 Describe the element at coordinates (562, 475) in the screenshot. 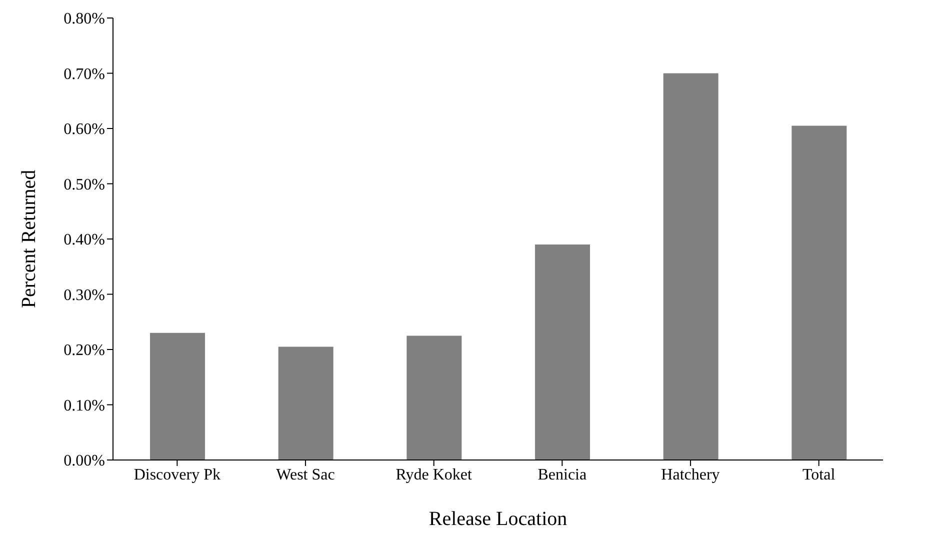

I see `x-tick-label: Benicia` at that location.